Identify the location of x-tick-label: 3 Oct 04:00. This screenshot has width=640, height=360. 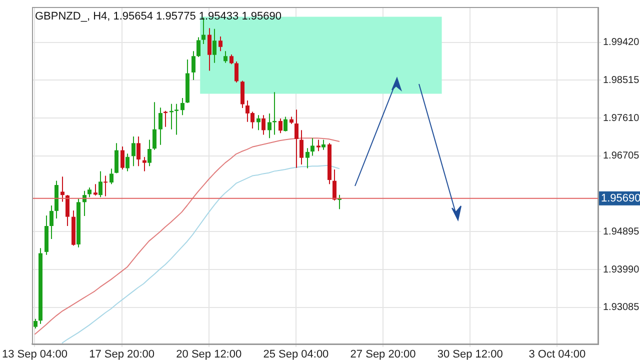
(557, 354).